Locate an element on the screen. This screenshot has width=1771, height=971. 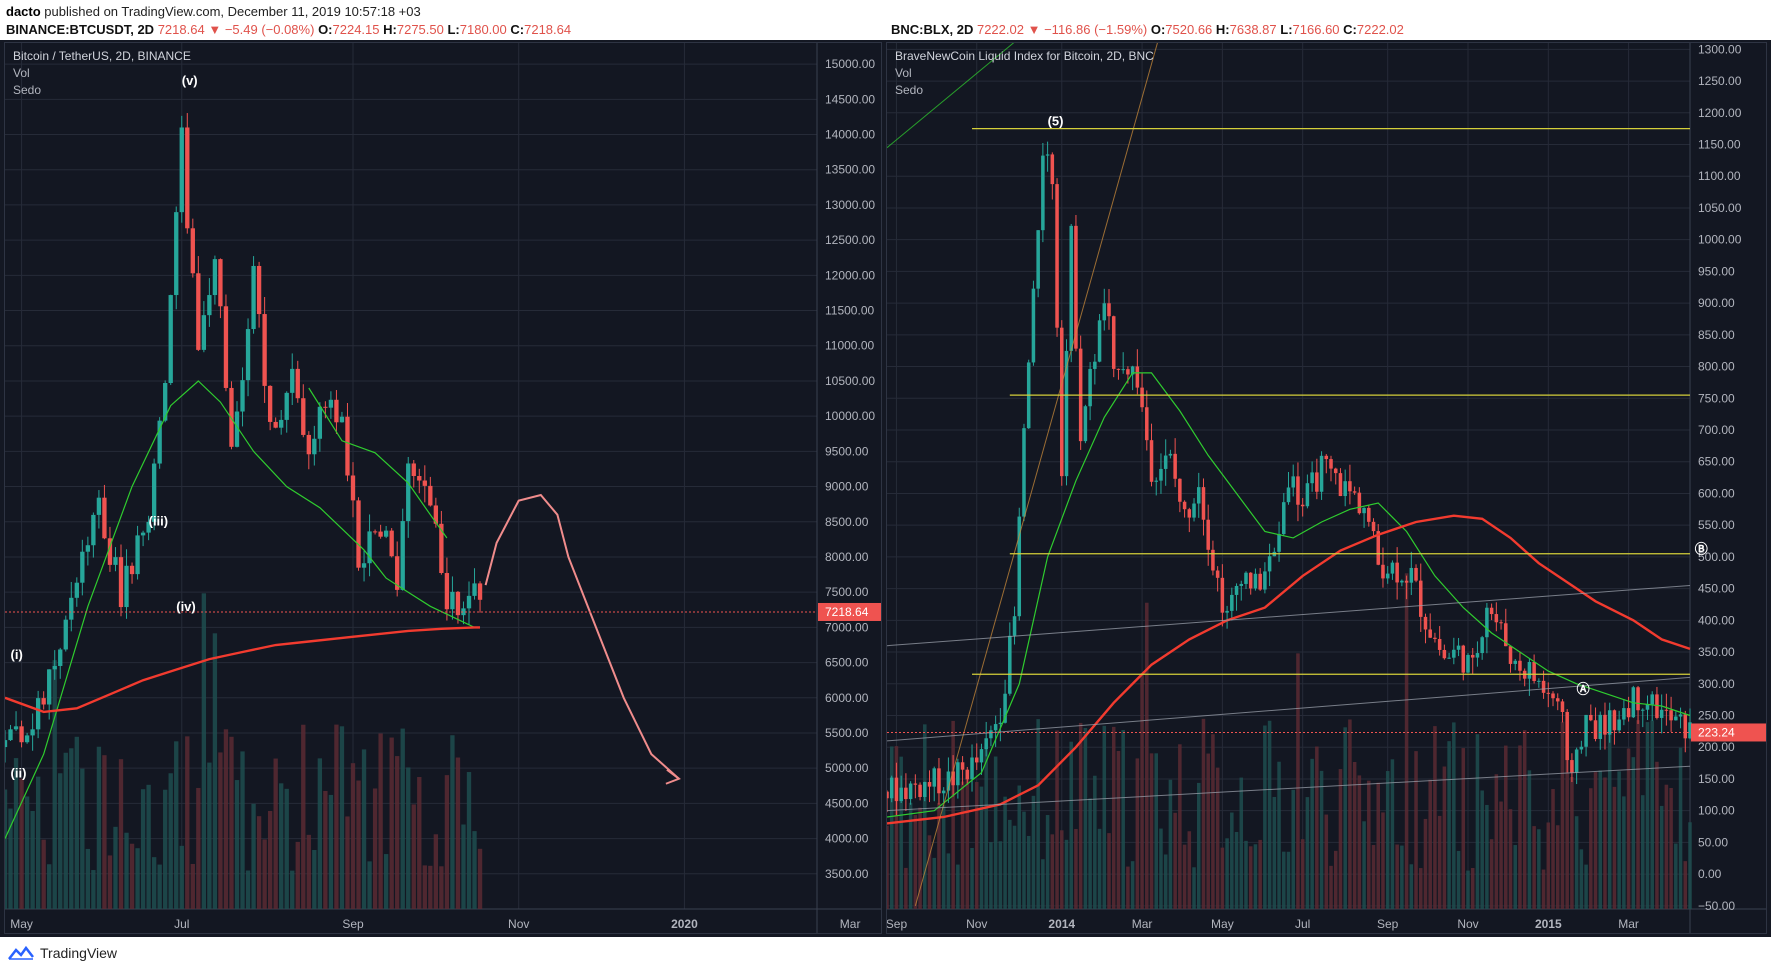
price-tick-label: 1100.00 is located at coordinates (1719, 176).